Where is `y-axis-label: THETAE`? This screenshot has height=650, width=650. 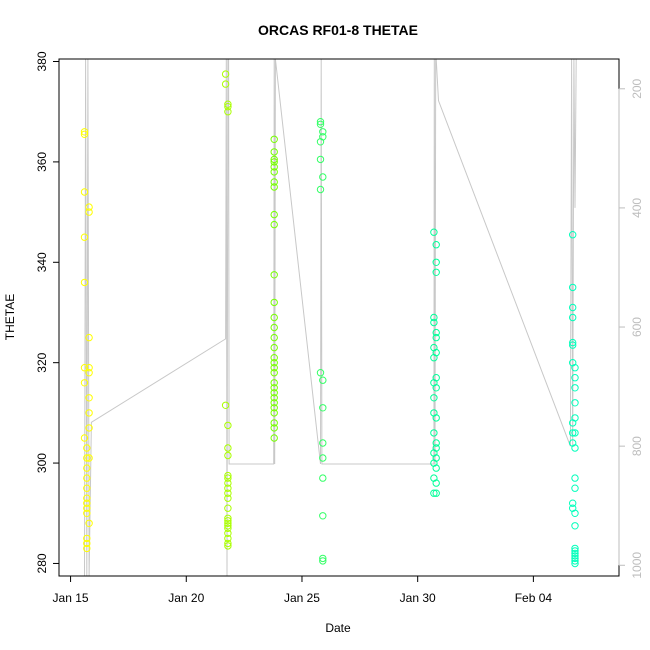
y-axis-label: THETAE is located at coordinates (10, 317).